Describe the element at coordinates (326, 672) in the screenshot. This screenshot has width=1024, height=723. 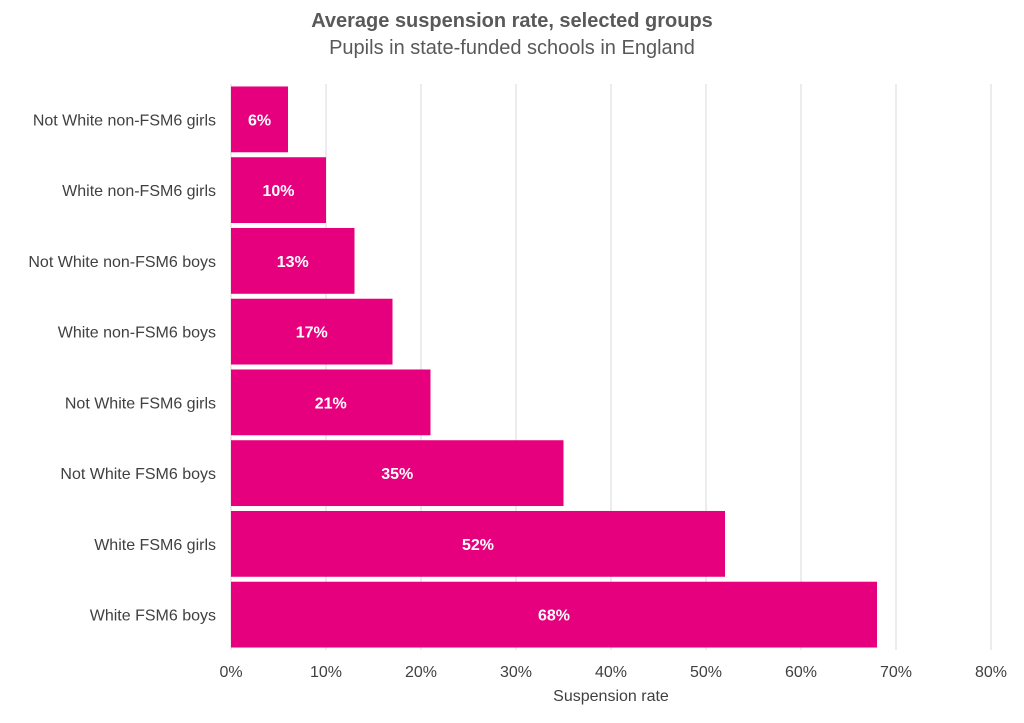
I see `x-tick-label: 10%` at that location.